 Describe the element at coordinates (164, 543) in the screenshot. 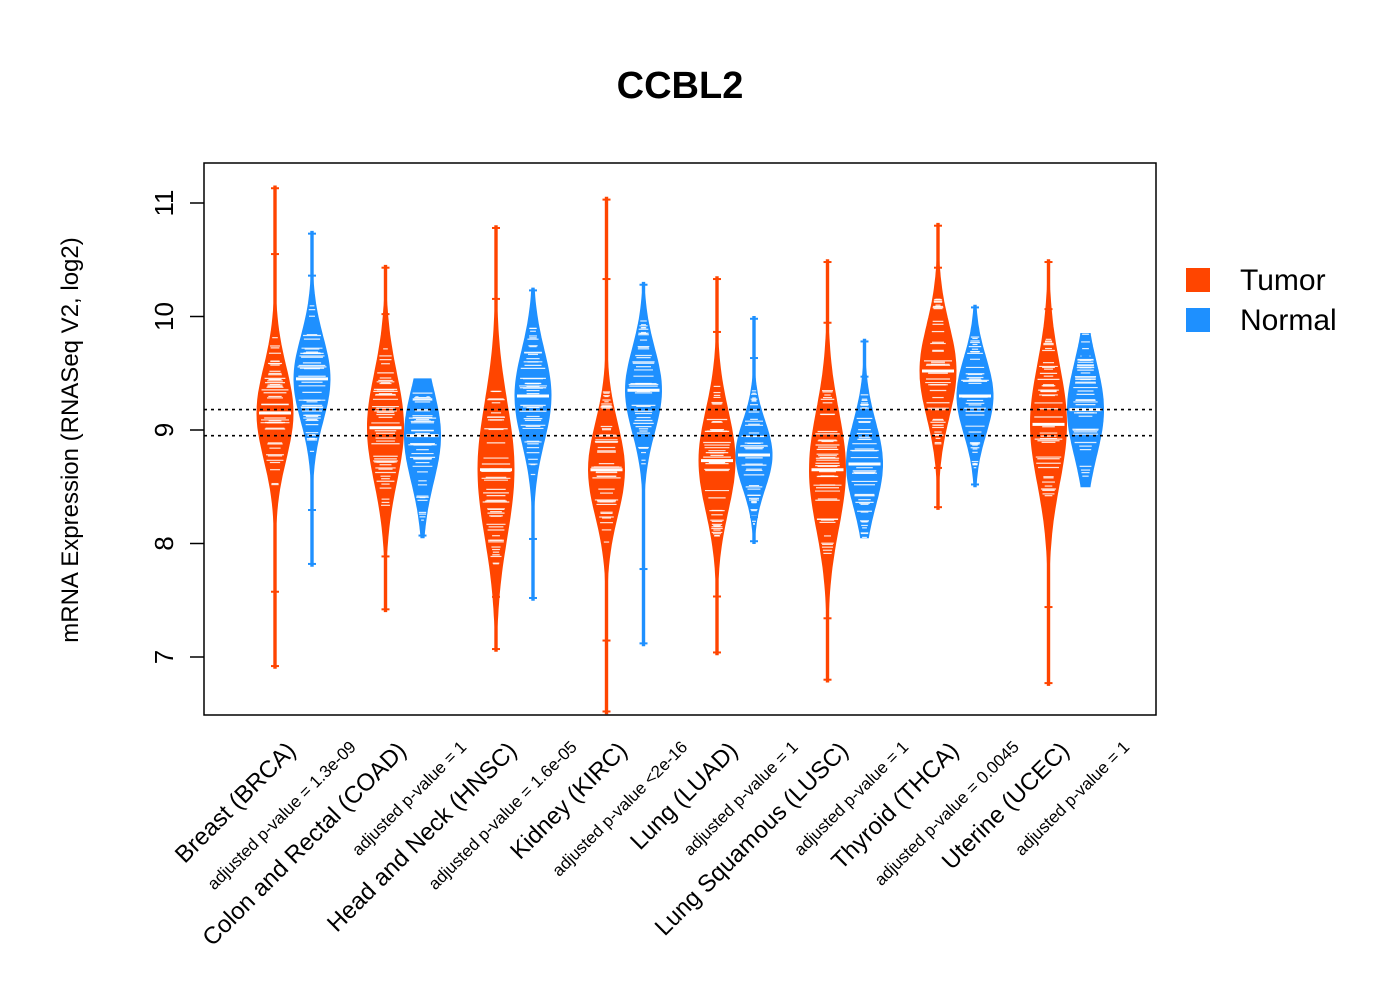

I see `y-tick-label: 8` at that location.